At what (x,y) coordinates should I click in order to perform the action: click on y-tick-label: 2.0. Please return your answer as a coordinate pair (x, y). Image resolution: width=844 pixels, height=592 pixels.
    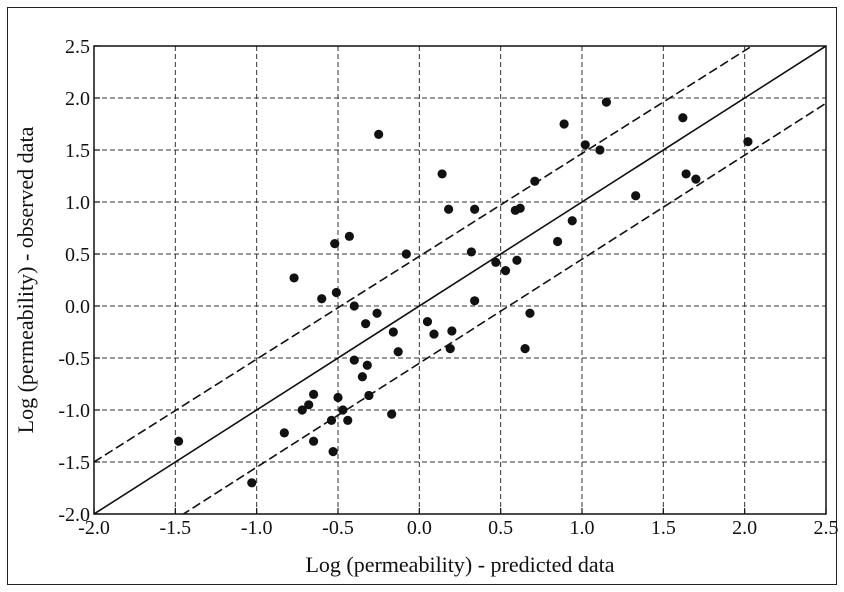
    Looking at the image, I should click on (77, 99).